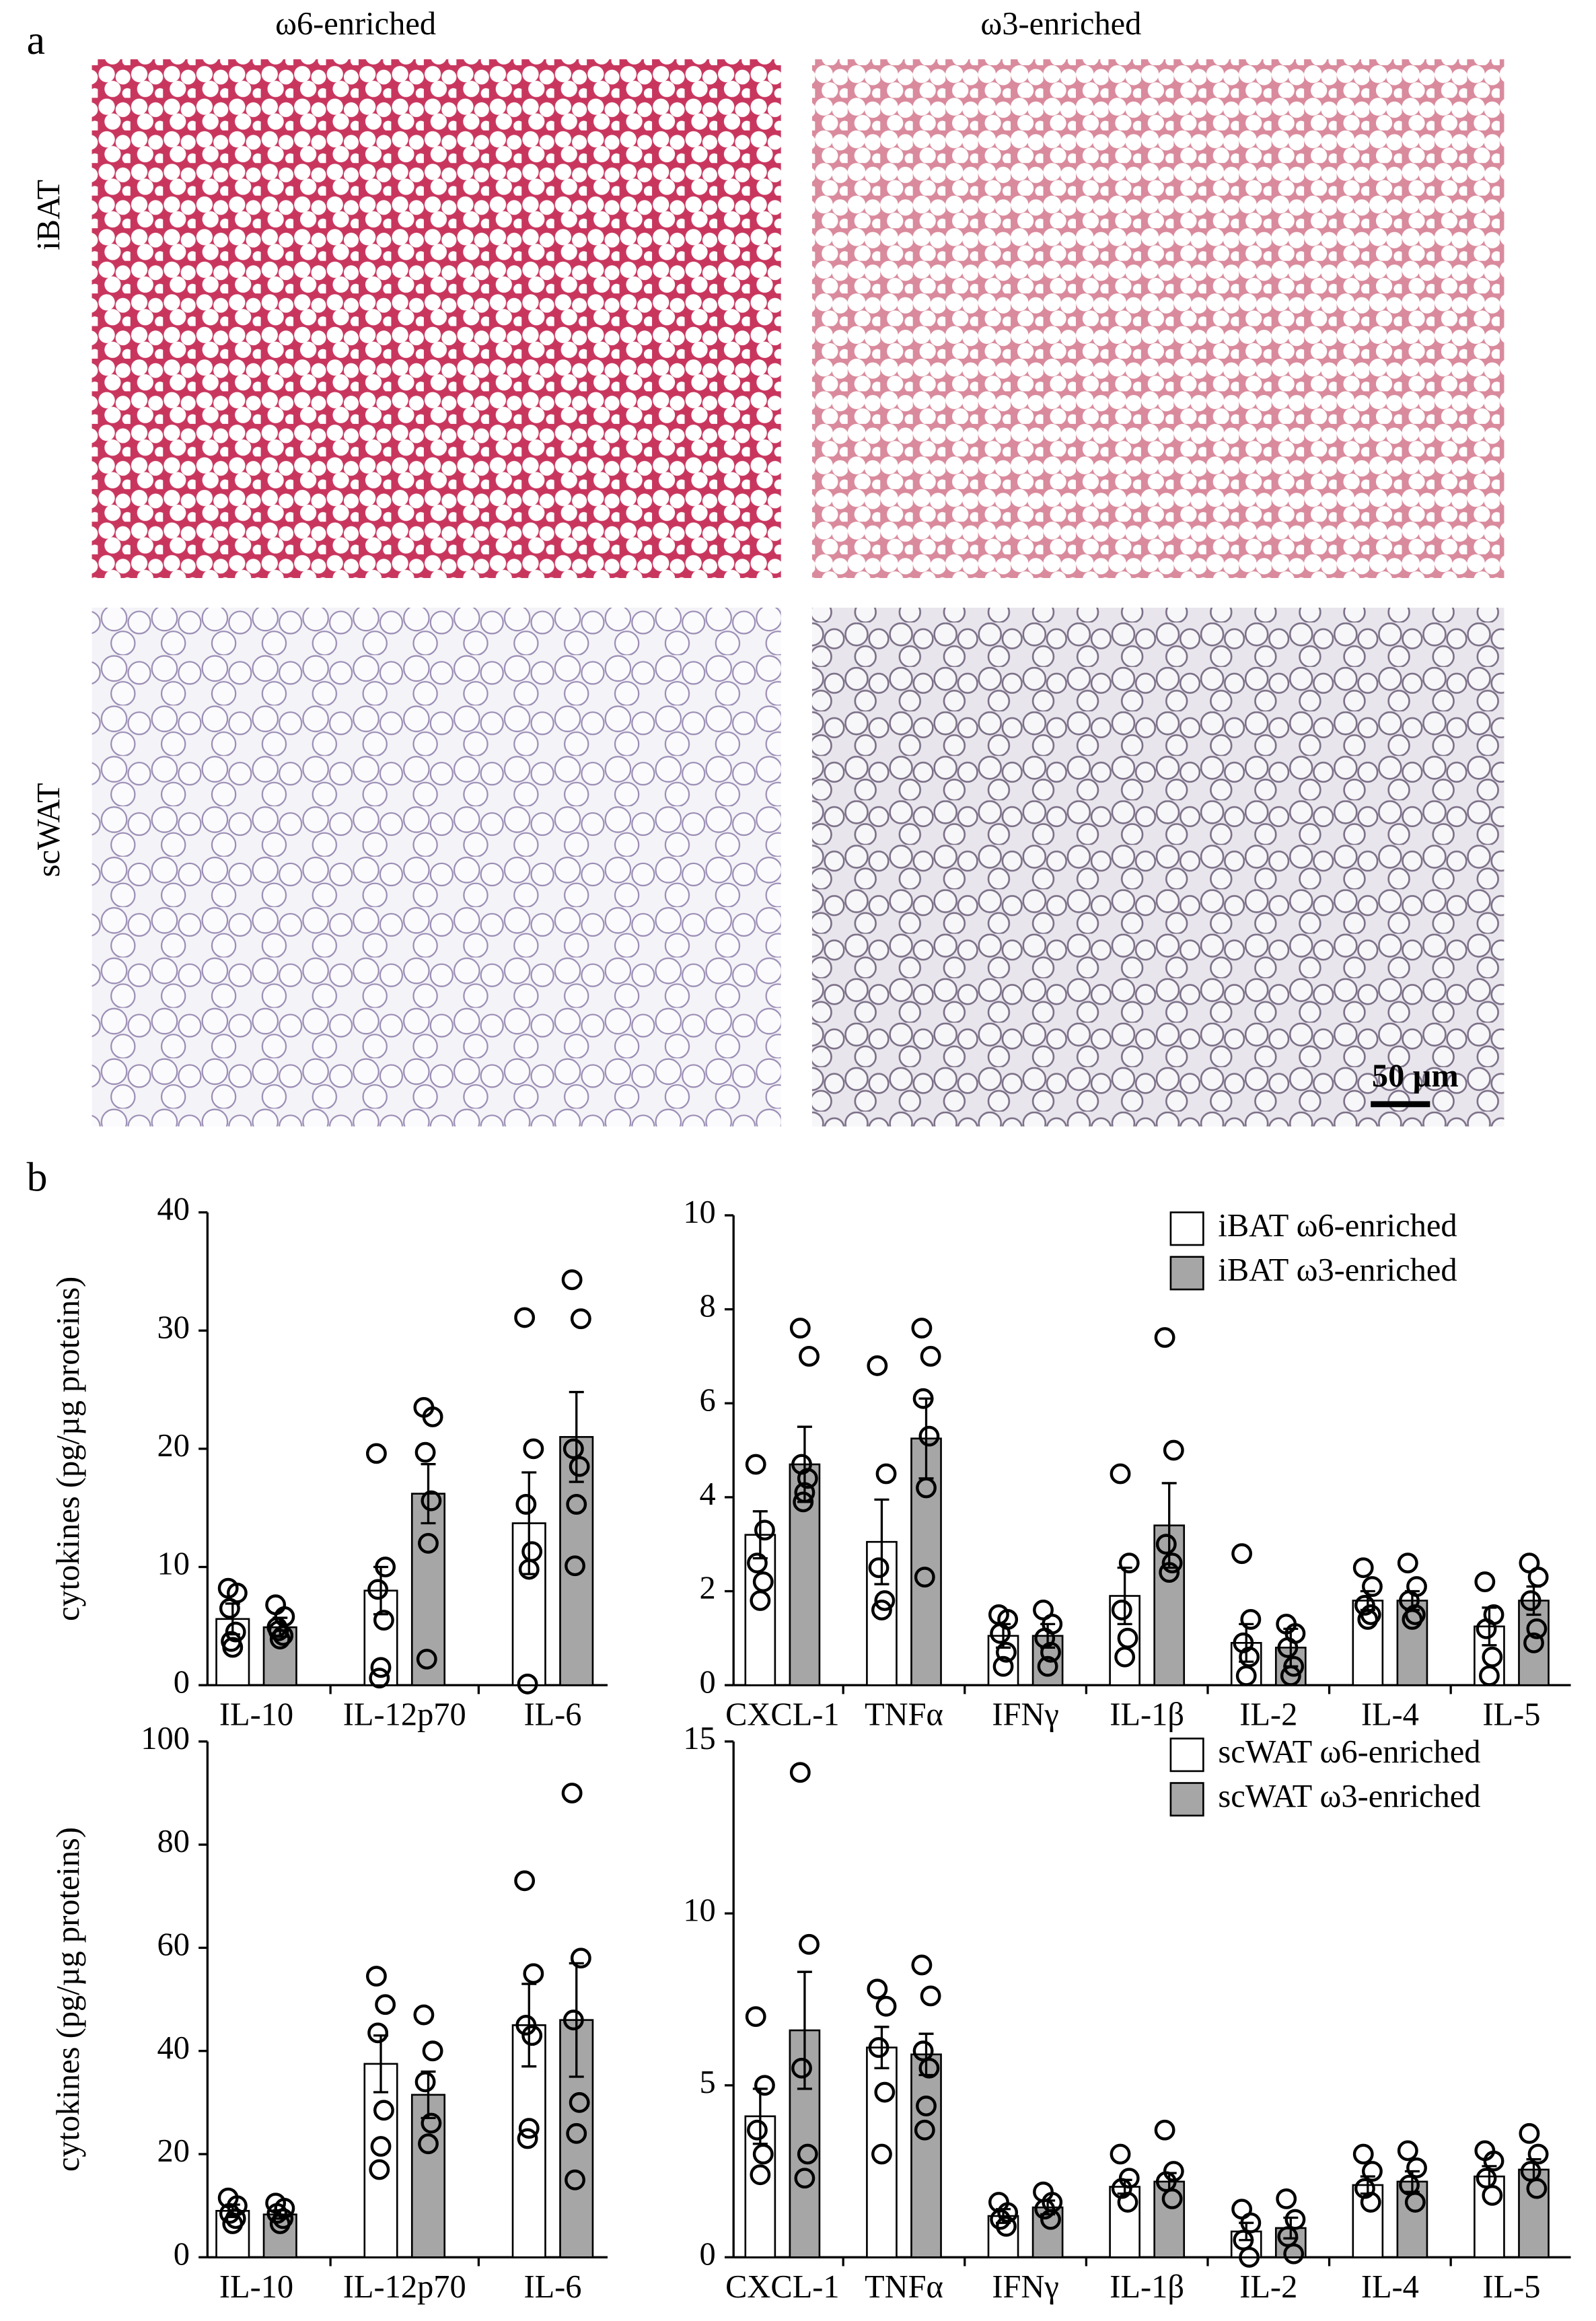  What do you see at coordinates (173, 2151) in the screenshot?
I see `y-tick-label: 20` at bounding box center [173, 2151].